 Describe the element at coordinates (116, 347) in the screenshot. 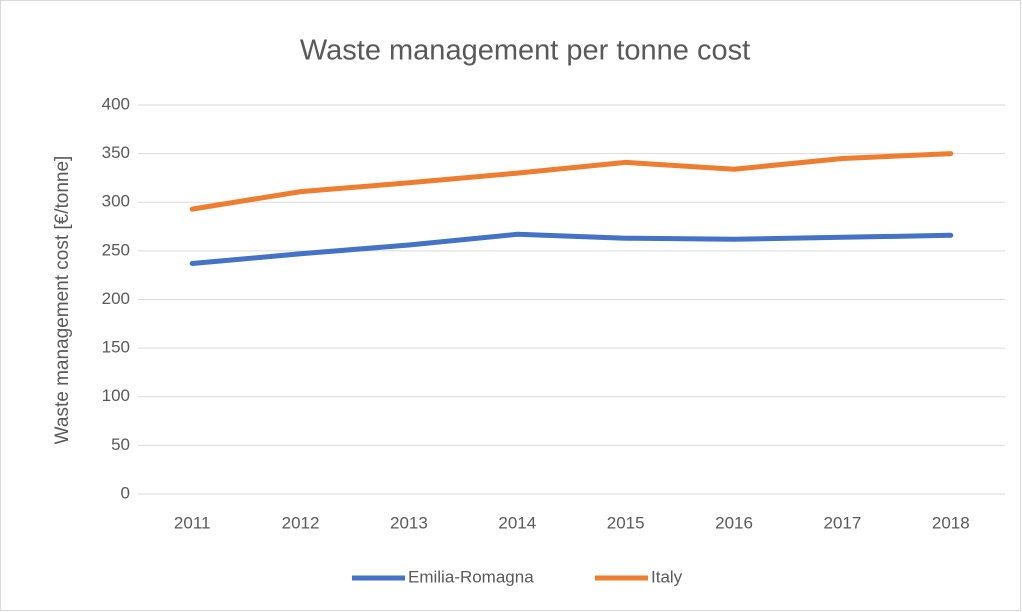

I see `y-tick-label: 150` at that location.